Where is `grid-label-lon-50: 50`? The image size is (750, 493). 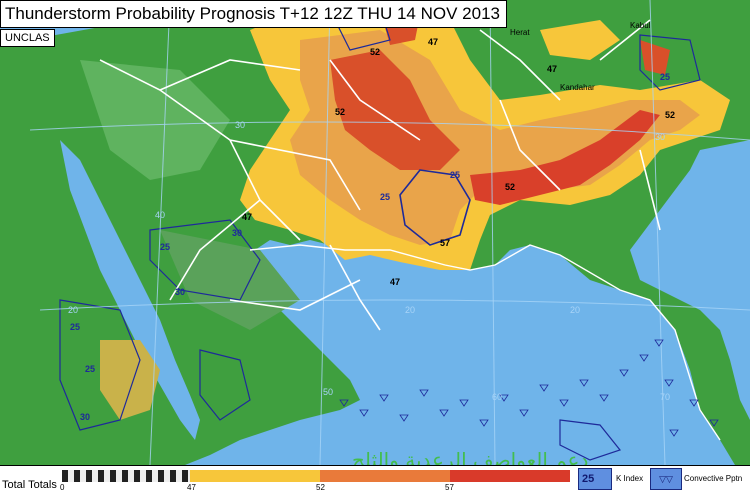
grid-label-lon-50: 50 is located at coordinates (328, 392).